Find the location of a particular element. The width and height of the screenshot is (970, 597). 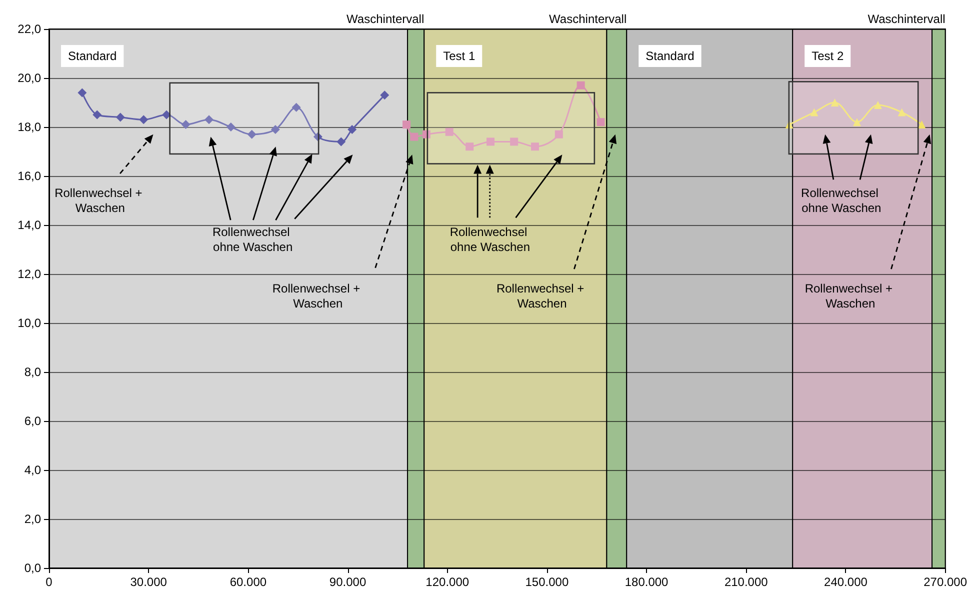

x-tick-label: 60.000 is located at coordinates (248, 582).